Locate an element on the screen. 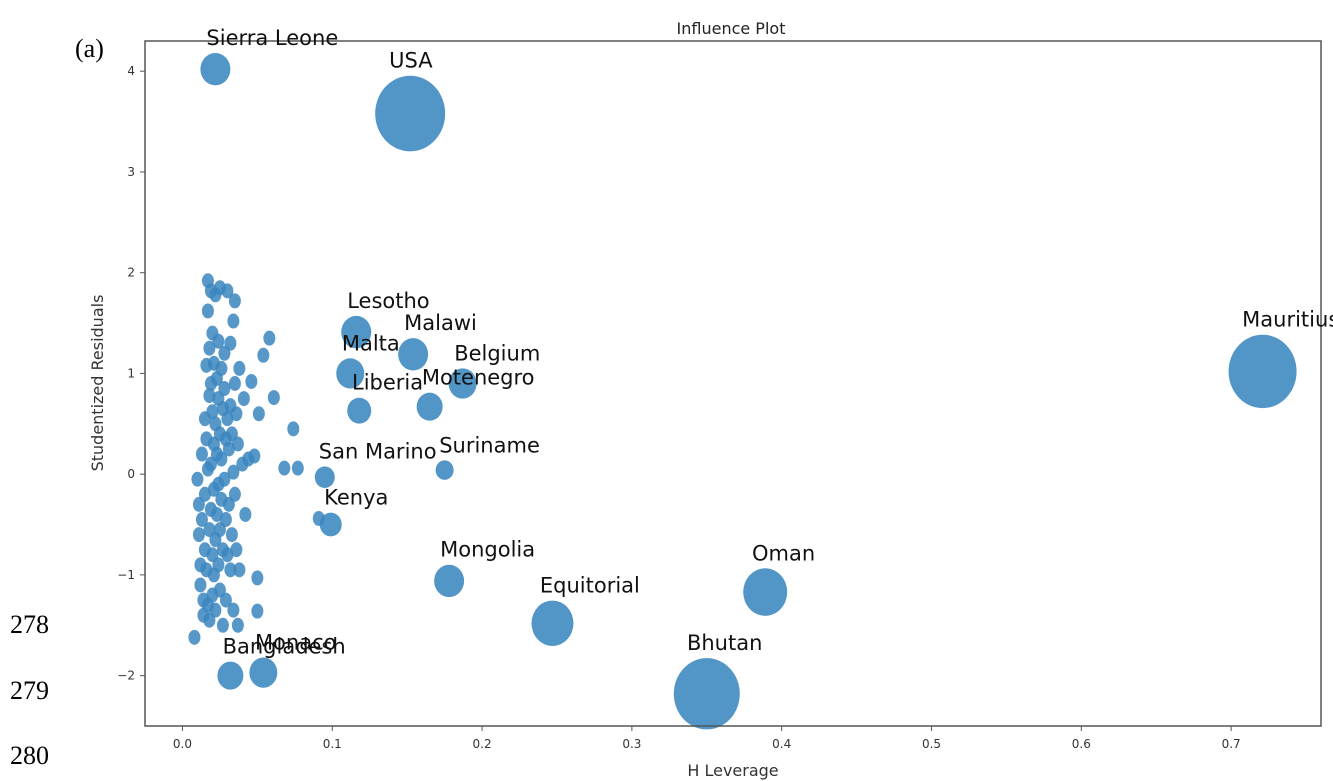 The height and width of the screenshot is (781, 1333). point-label: Sierra Leone is located at coordinates (272, 38).